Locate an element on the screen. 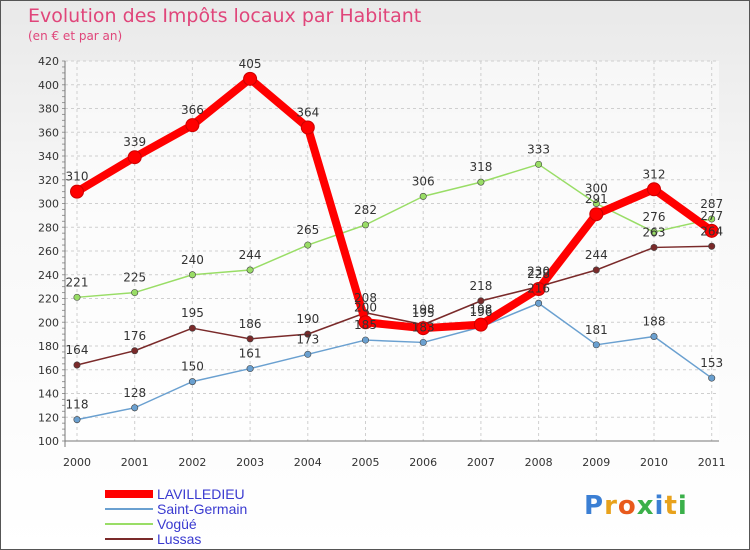 Image resolution: width=750 pixels, height=550 pixels. data-label: 366 is located at coordinates (192, 110).